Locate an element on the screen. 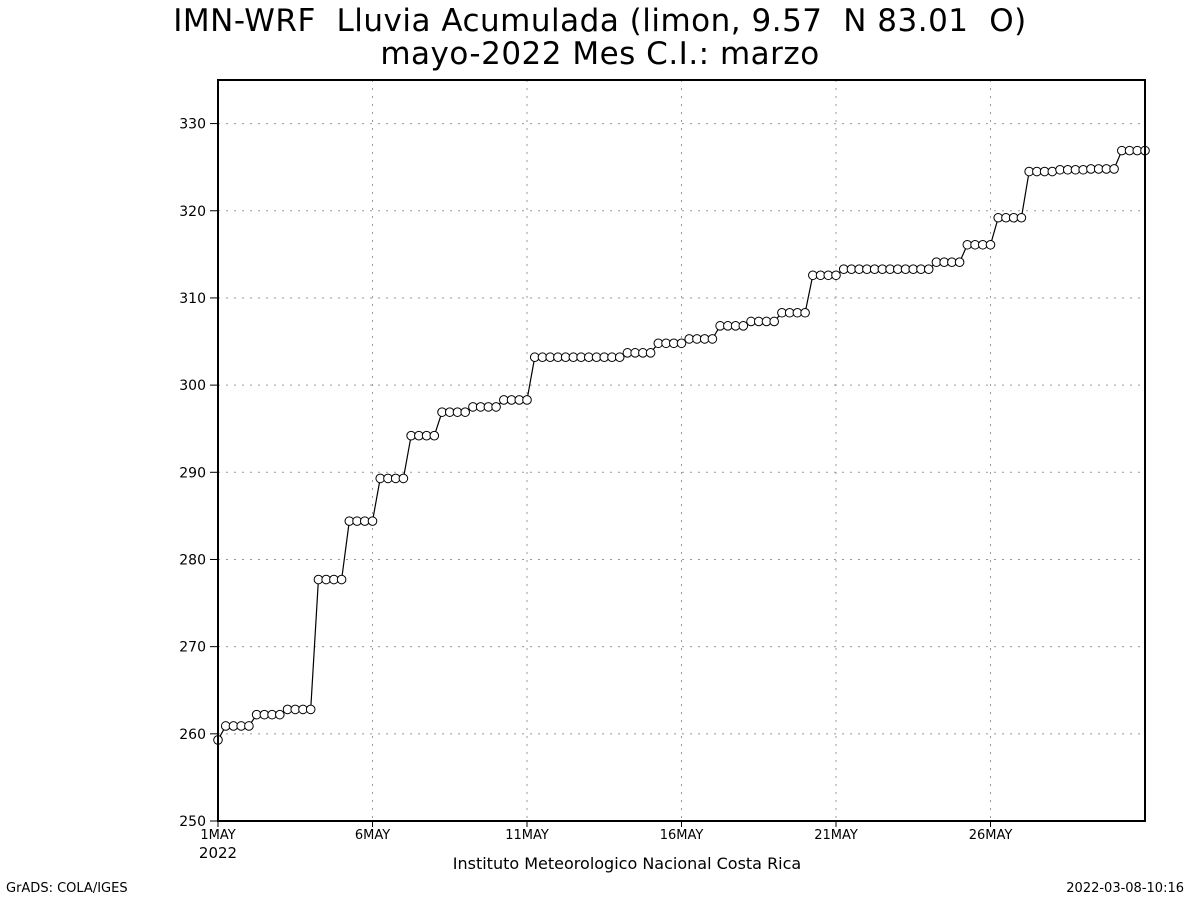 The width and height of the screenshot is (1200, 900). x-tick-label: 11MAY is located at coordinates (527, 835).